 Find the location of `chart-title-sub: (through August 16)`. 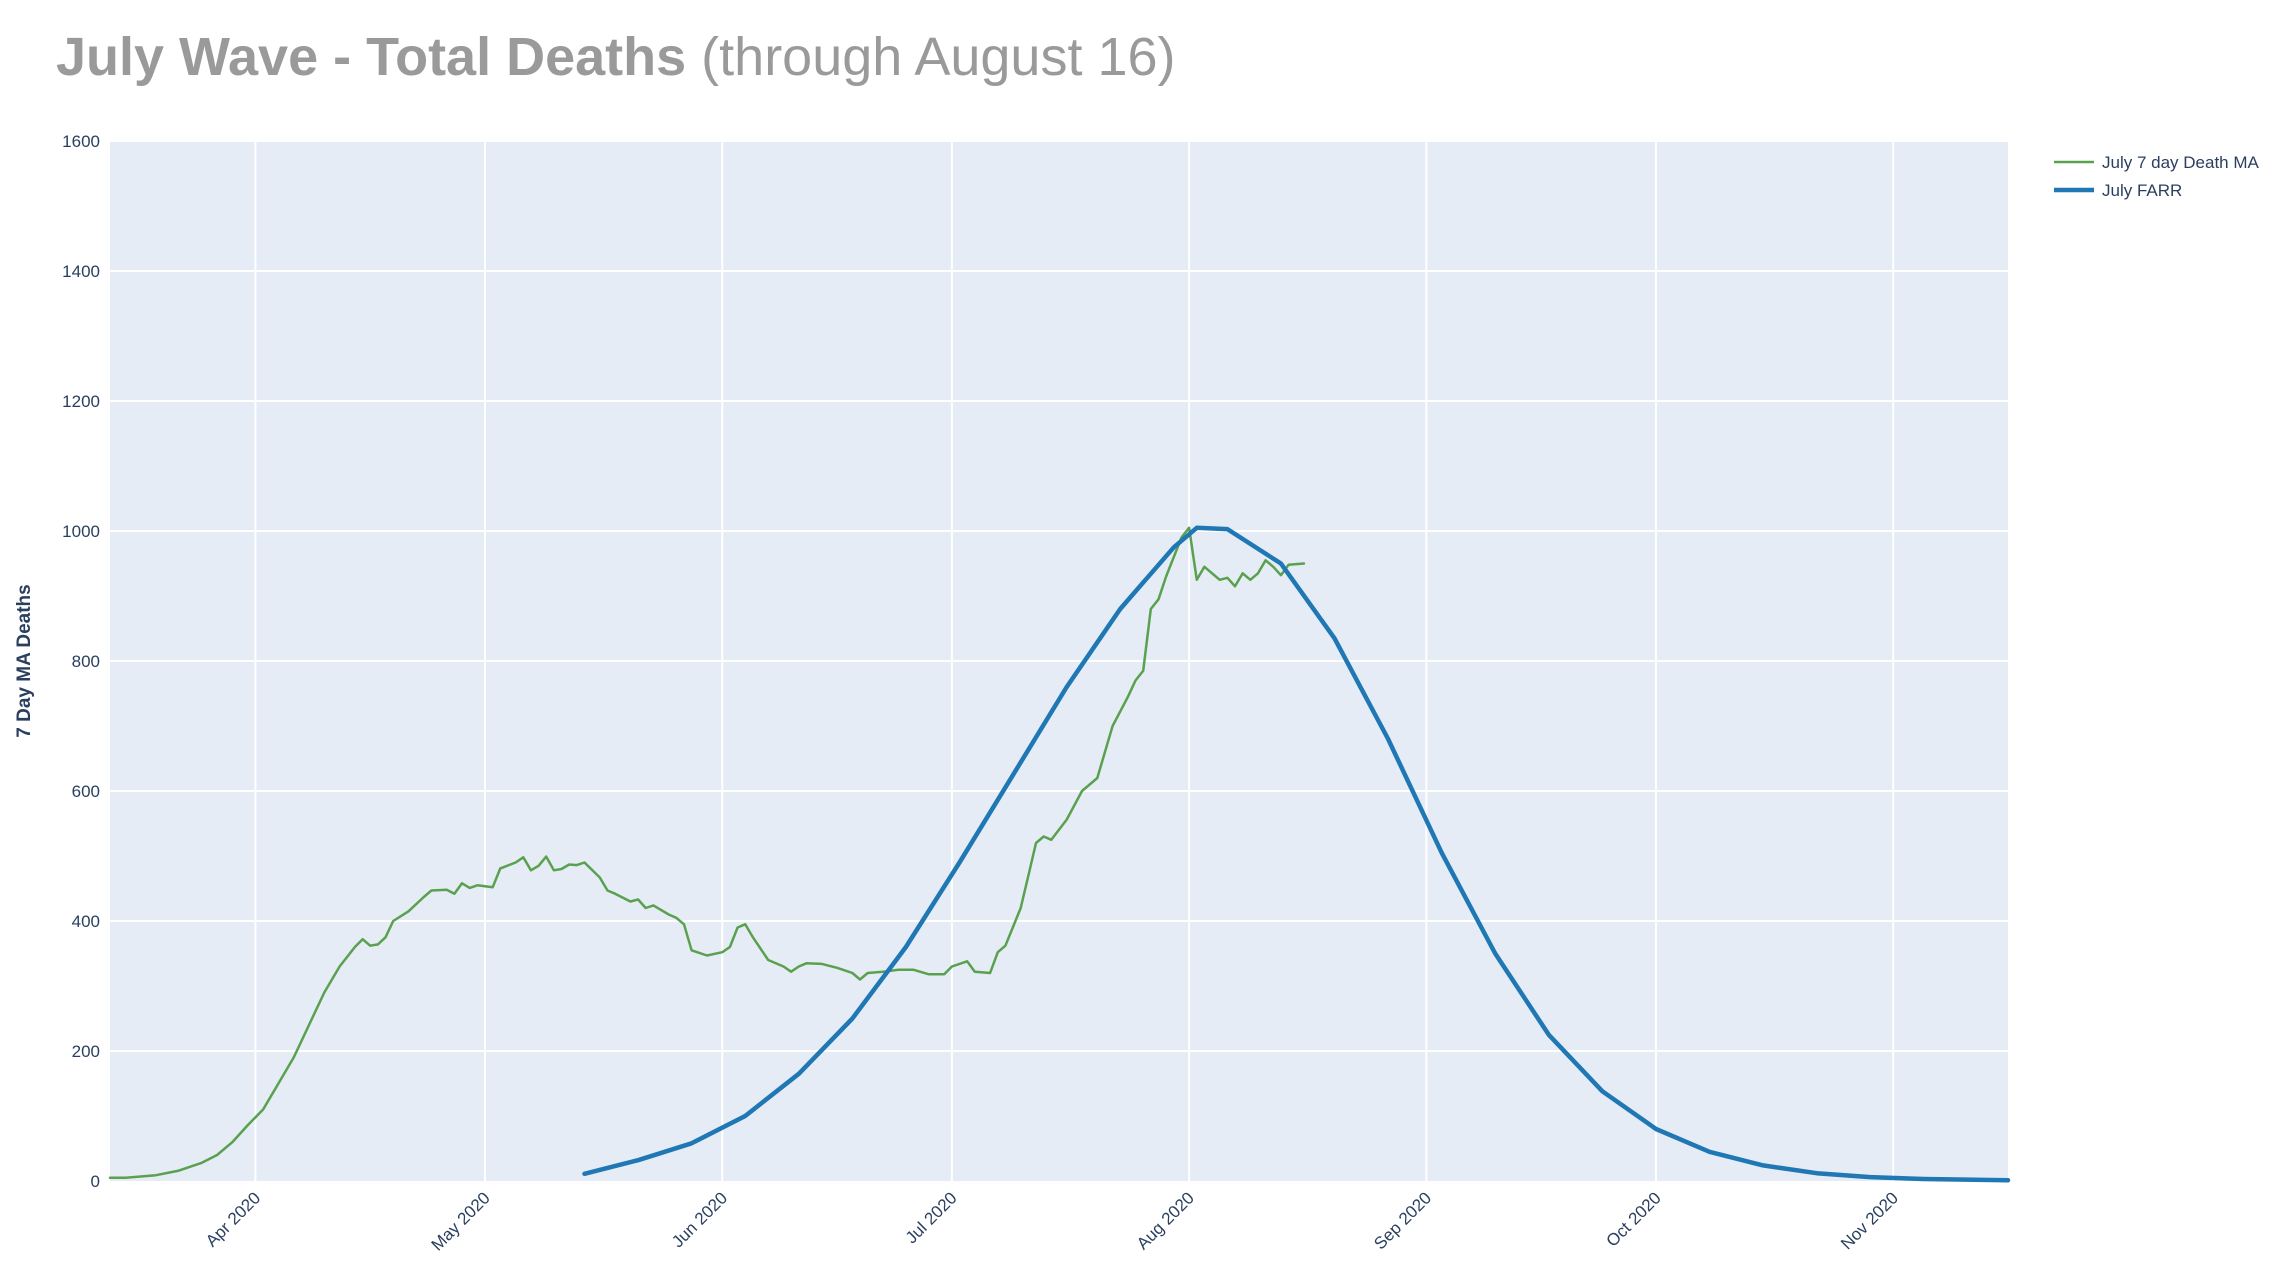

chart-title-sub: (through August 16) is located at coordinates (938, 57).